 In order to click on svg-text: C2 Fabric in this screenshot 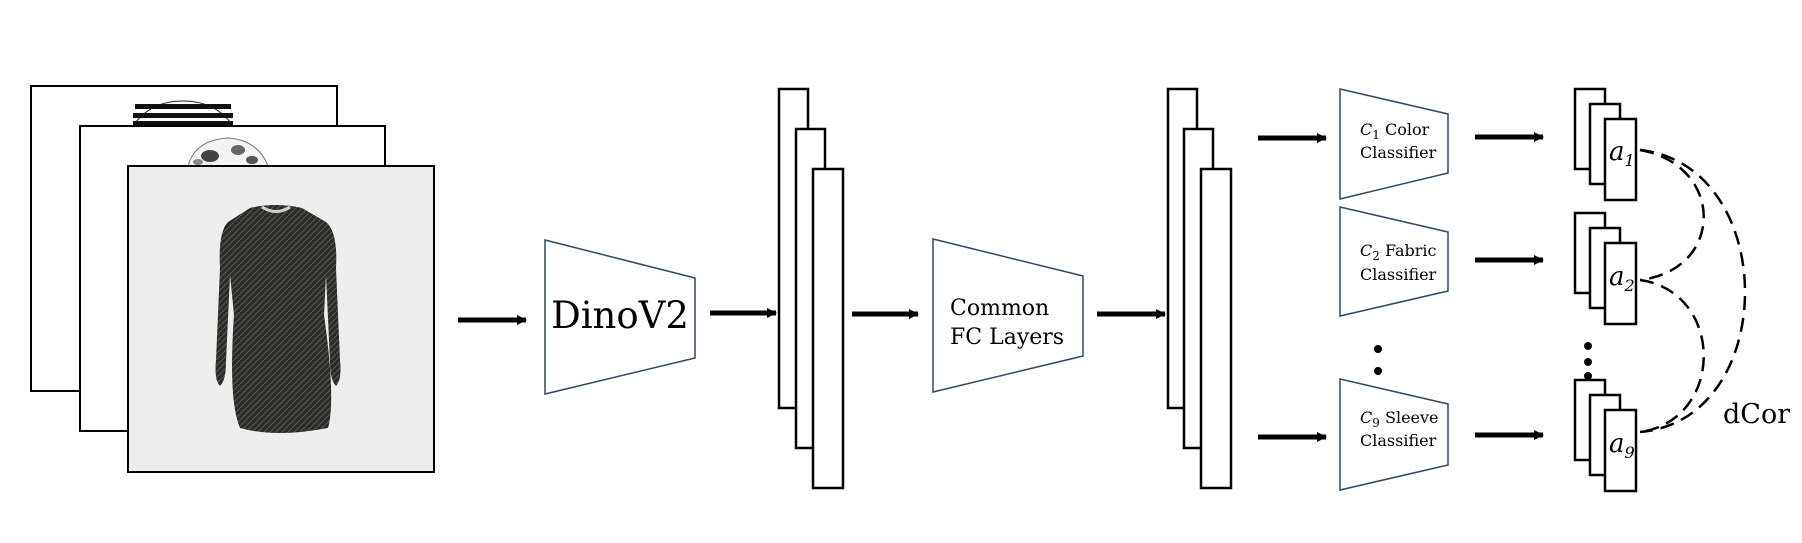, I will do `click(1398, 252)`.